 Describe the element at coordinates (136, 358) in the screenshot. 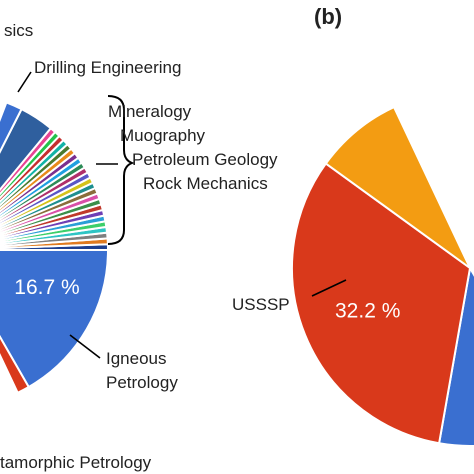

I see `label-igneous-line1: Igneous` at that location.